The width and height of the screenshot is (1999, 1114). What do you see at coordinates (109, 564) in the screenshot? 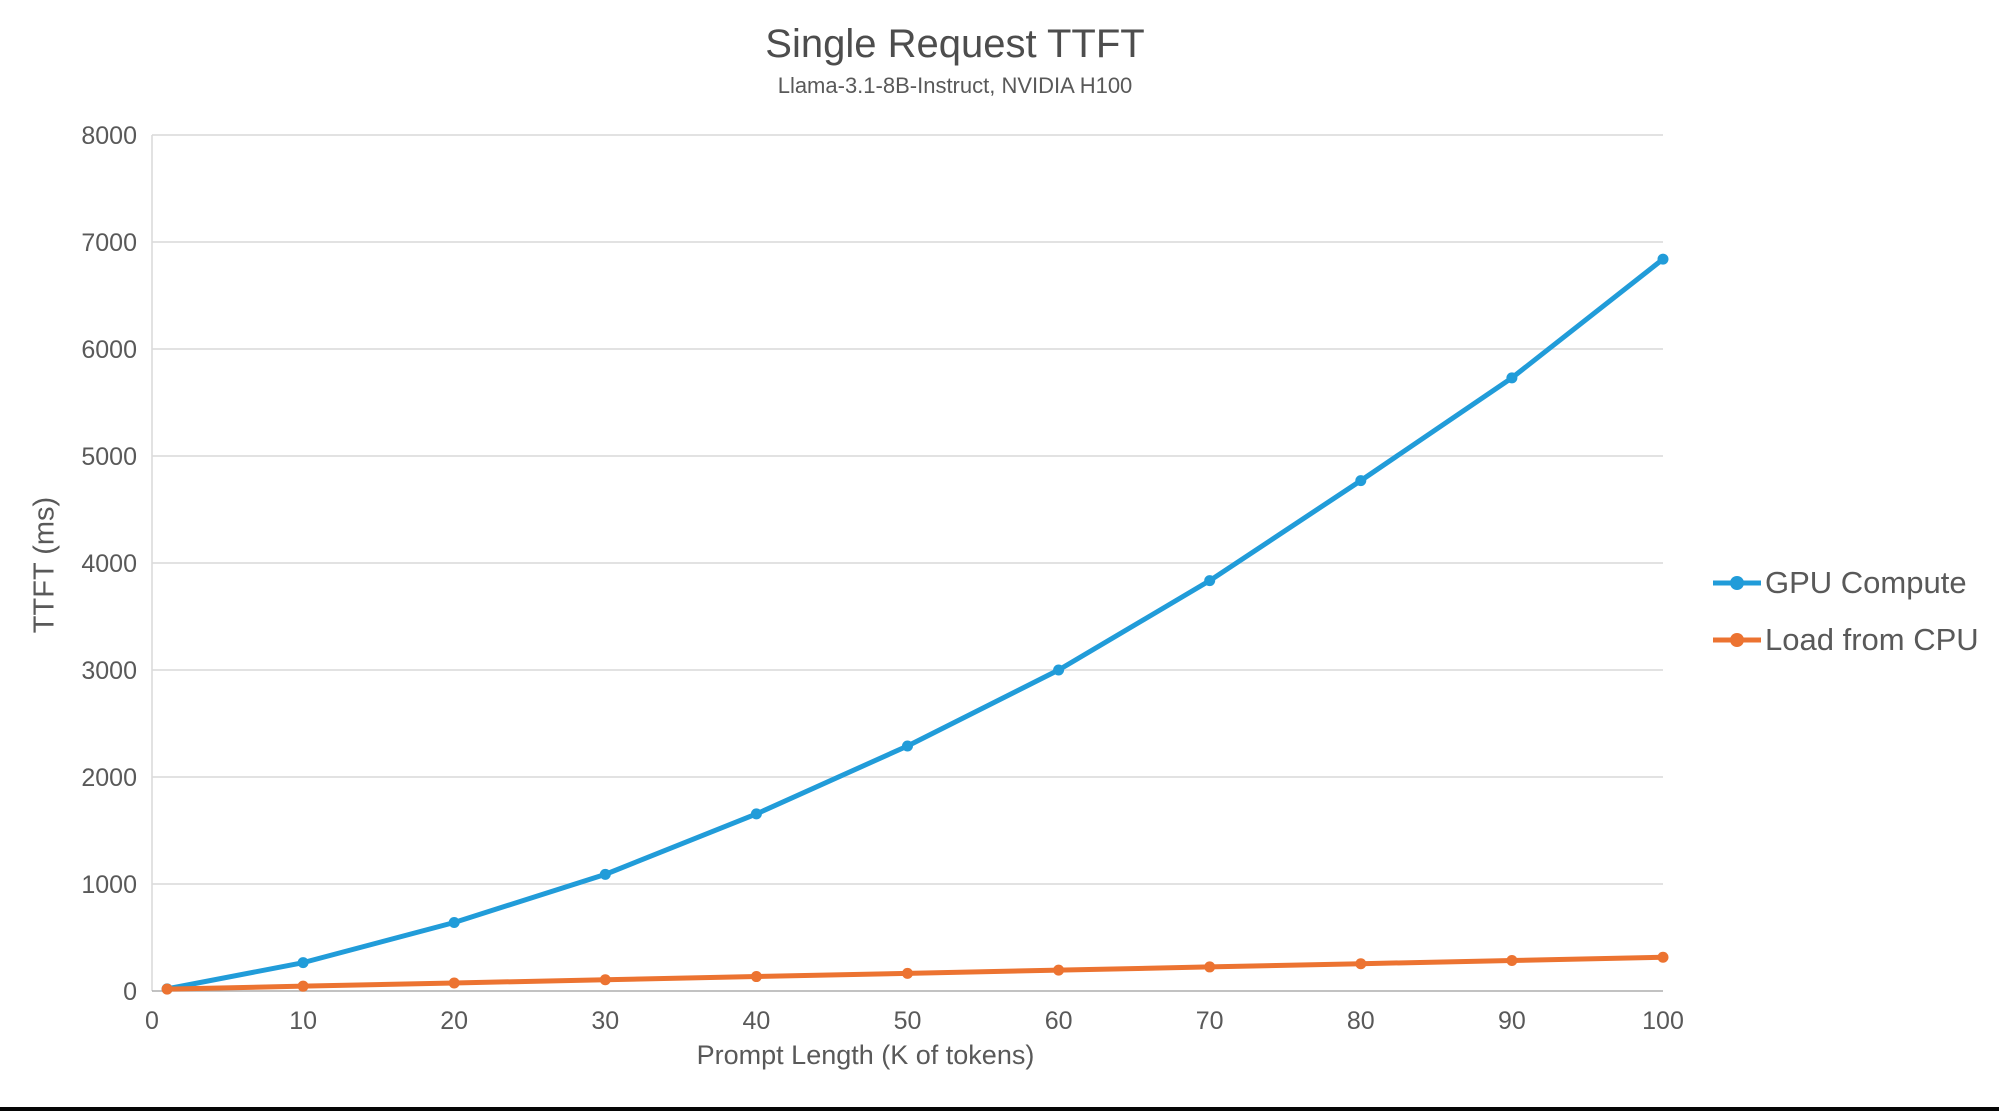
I see `y-tick-label: 4000` at bounding box center [109, 564].